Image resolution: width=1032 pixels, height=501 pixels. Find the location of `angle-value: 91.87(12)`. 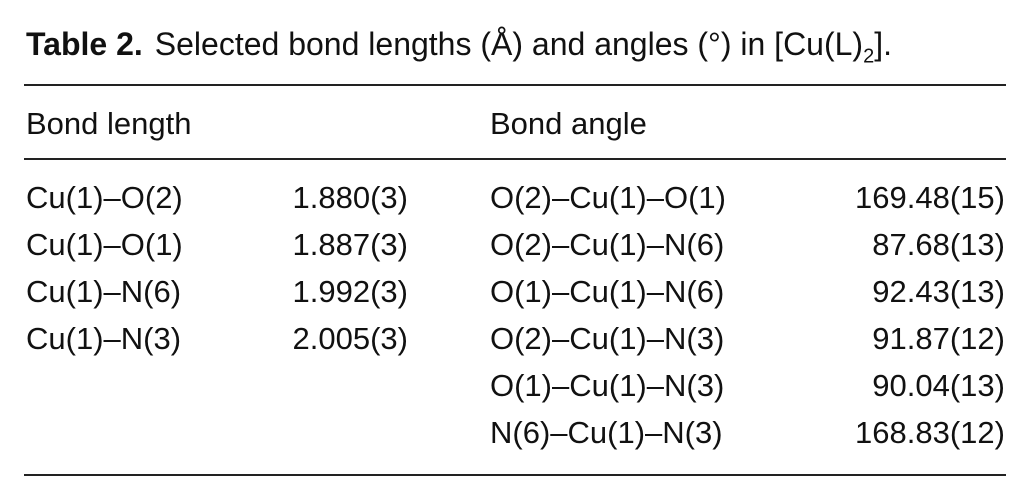

angle-value: 91.87(12) is located at coordinates (938, 338).